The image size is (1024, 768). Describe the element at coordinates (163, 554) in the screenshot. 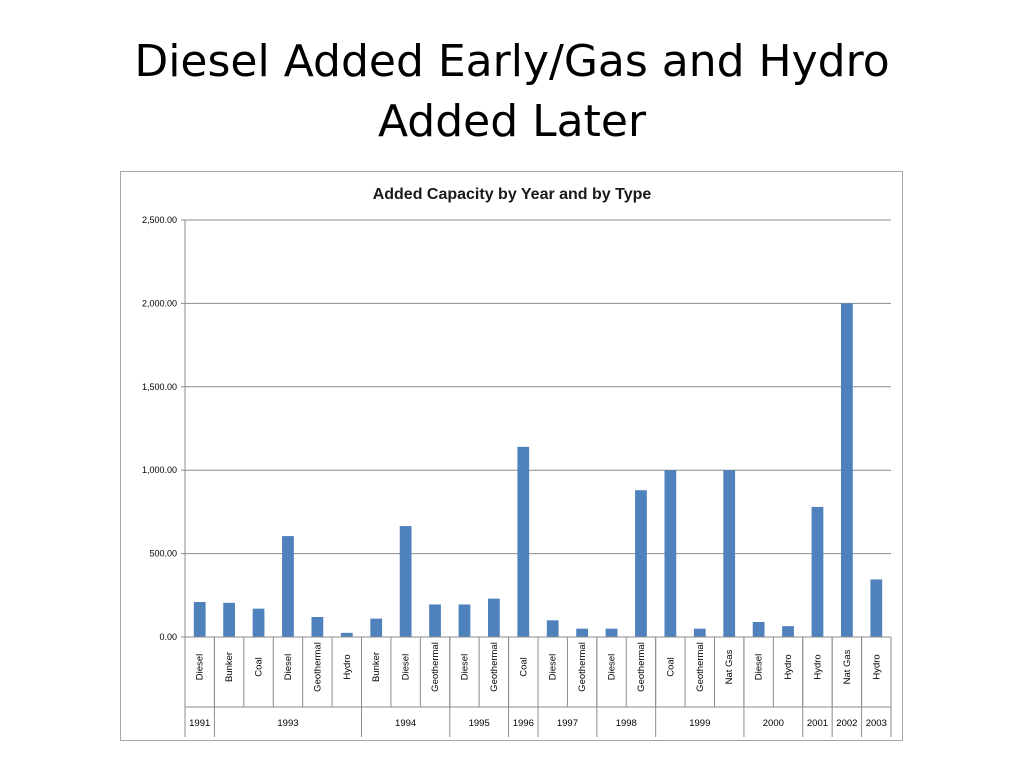

I see `y-tick-label: 500.00` at that location.